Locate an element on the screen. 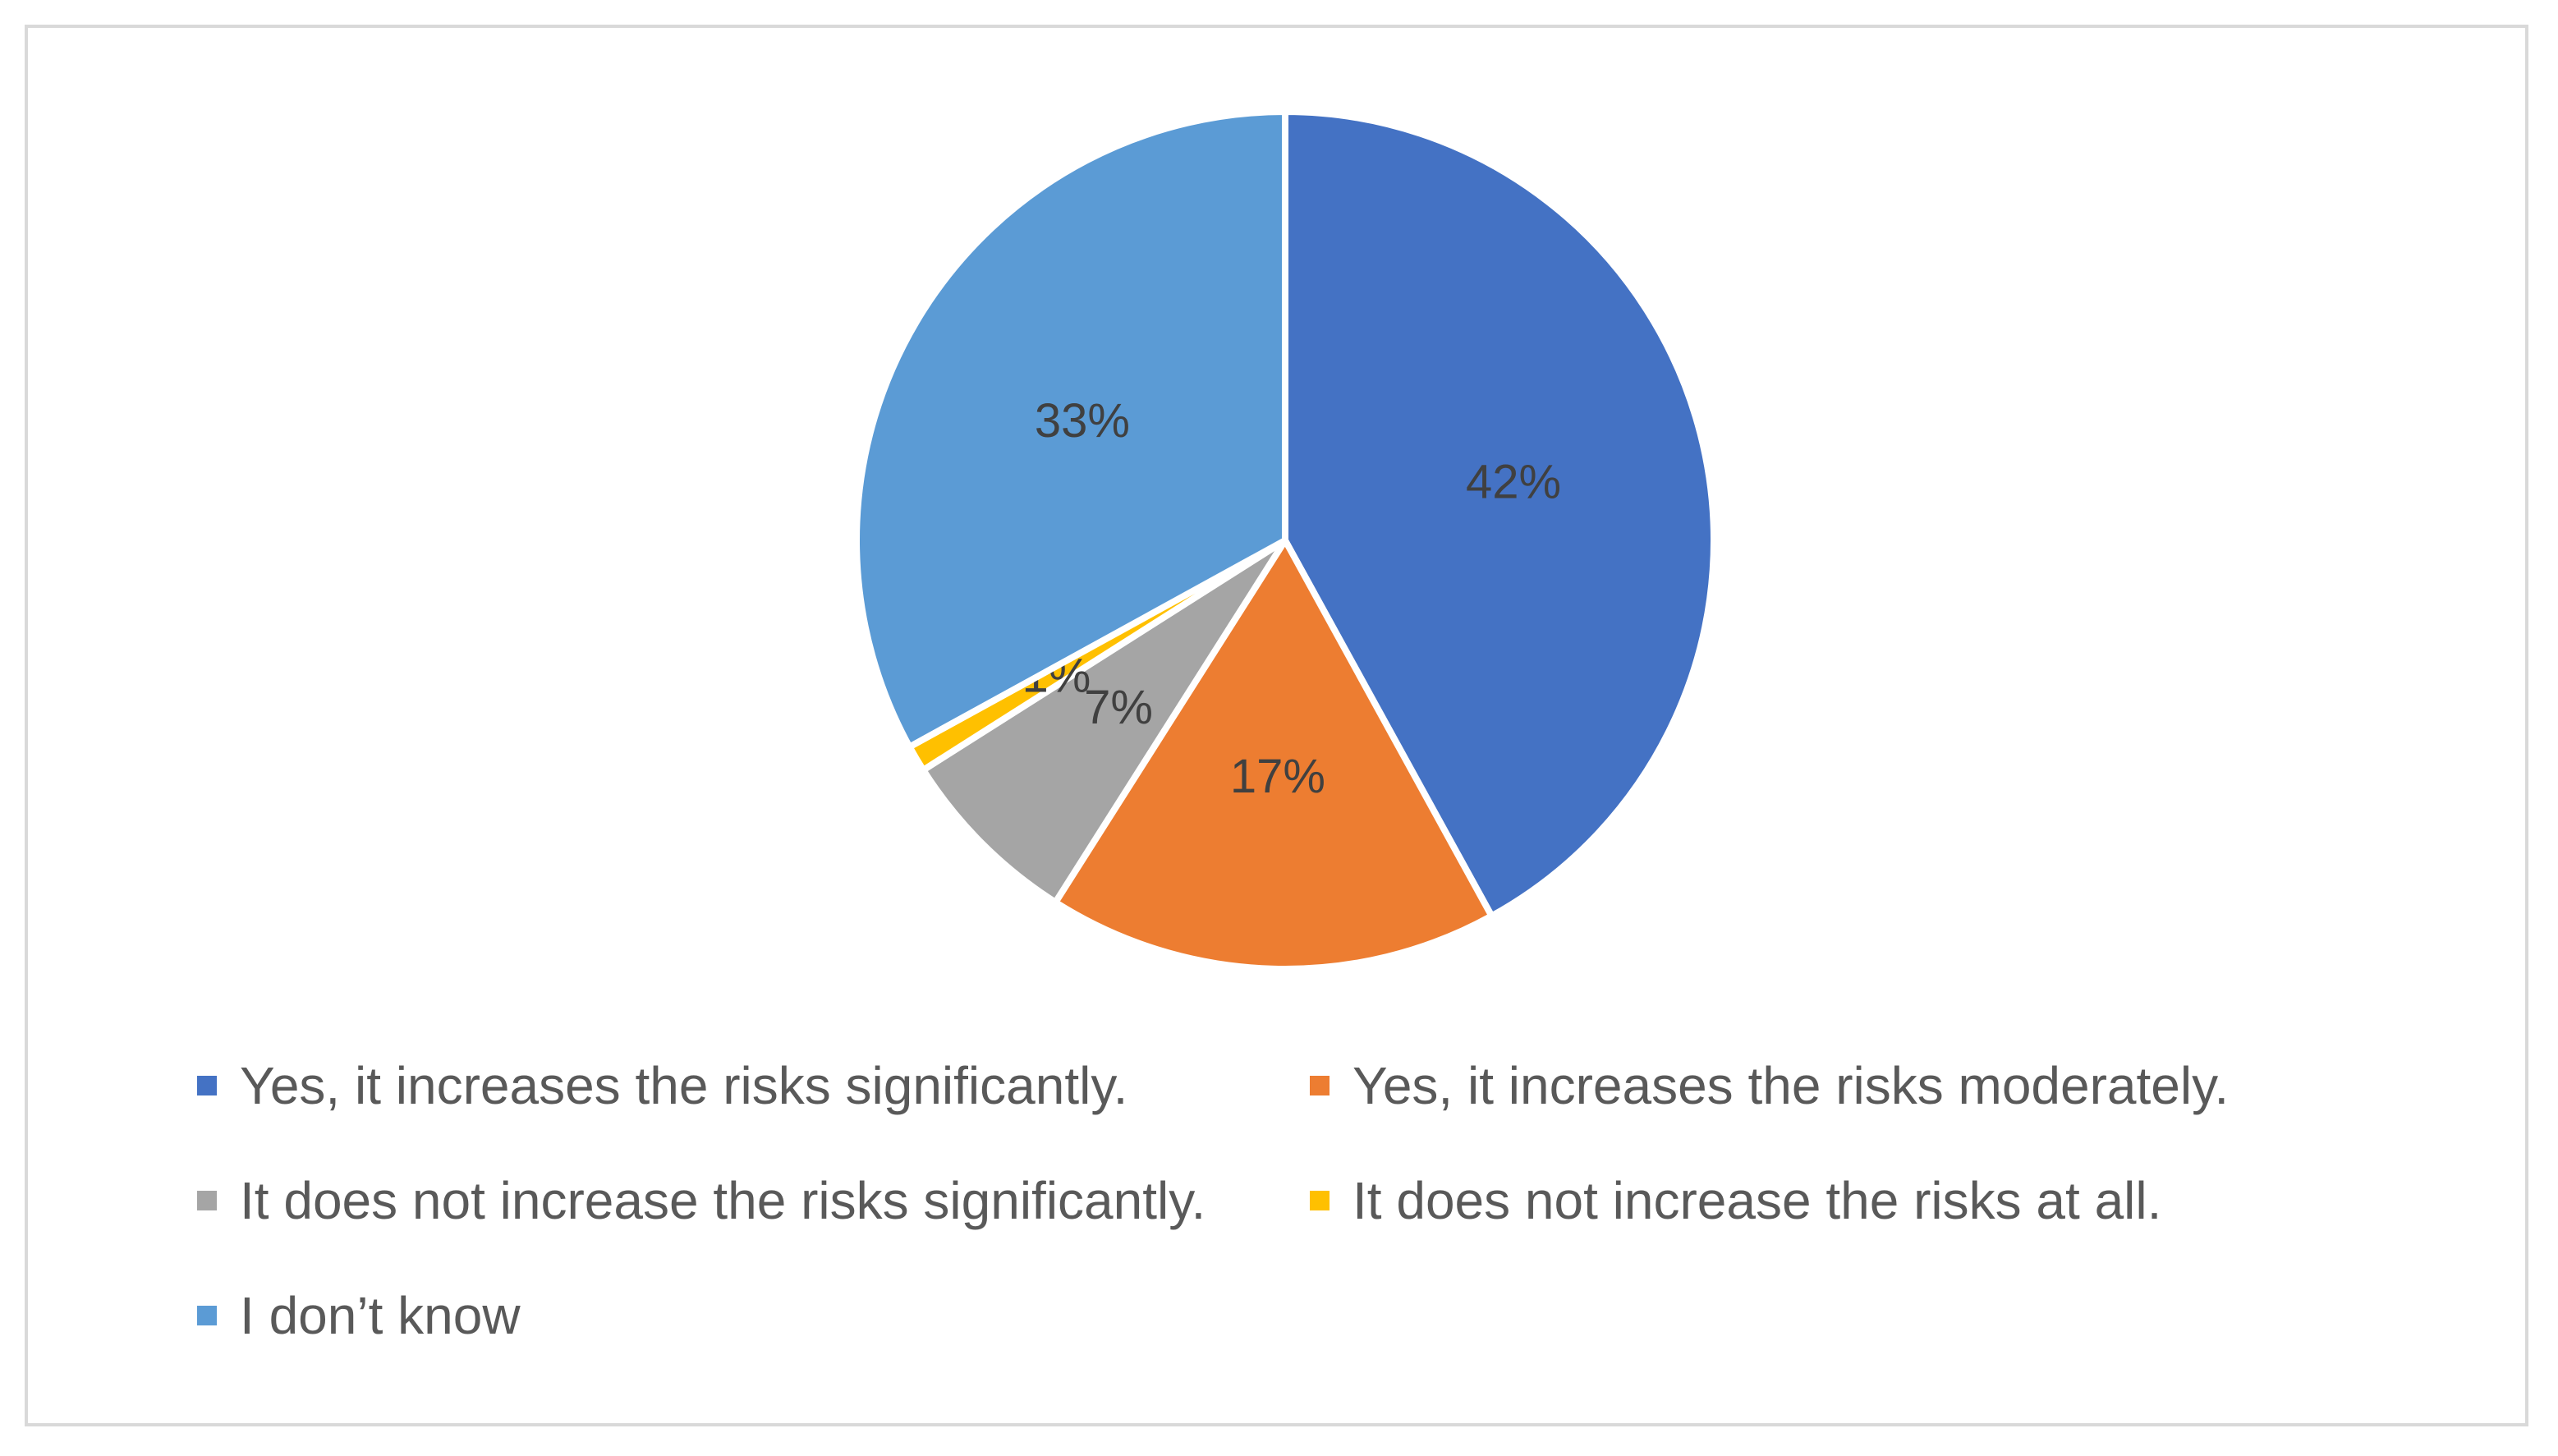  legend-item-dont-know: I don’t know is located at coordinates (359, 1315).